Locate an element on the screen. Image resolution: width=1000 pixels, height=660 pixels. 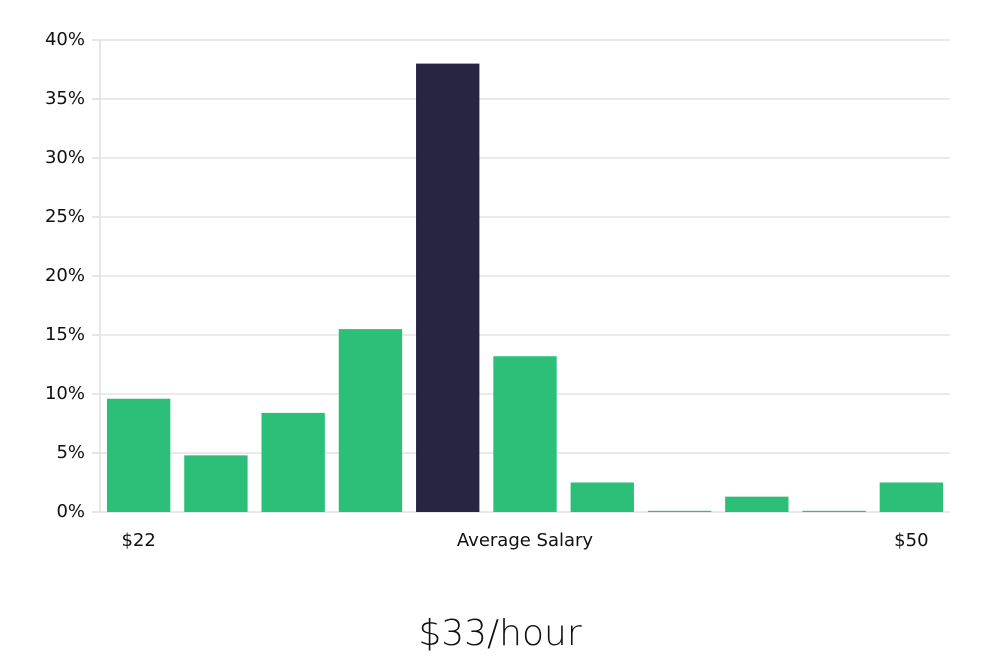
x-tick-label: $50 is located at coordinates (911, 540).